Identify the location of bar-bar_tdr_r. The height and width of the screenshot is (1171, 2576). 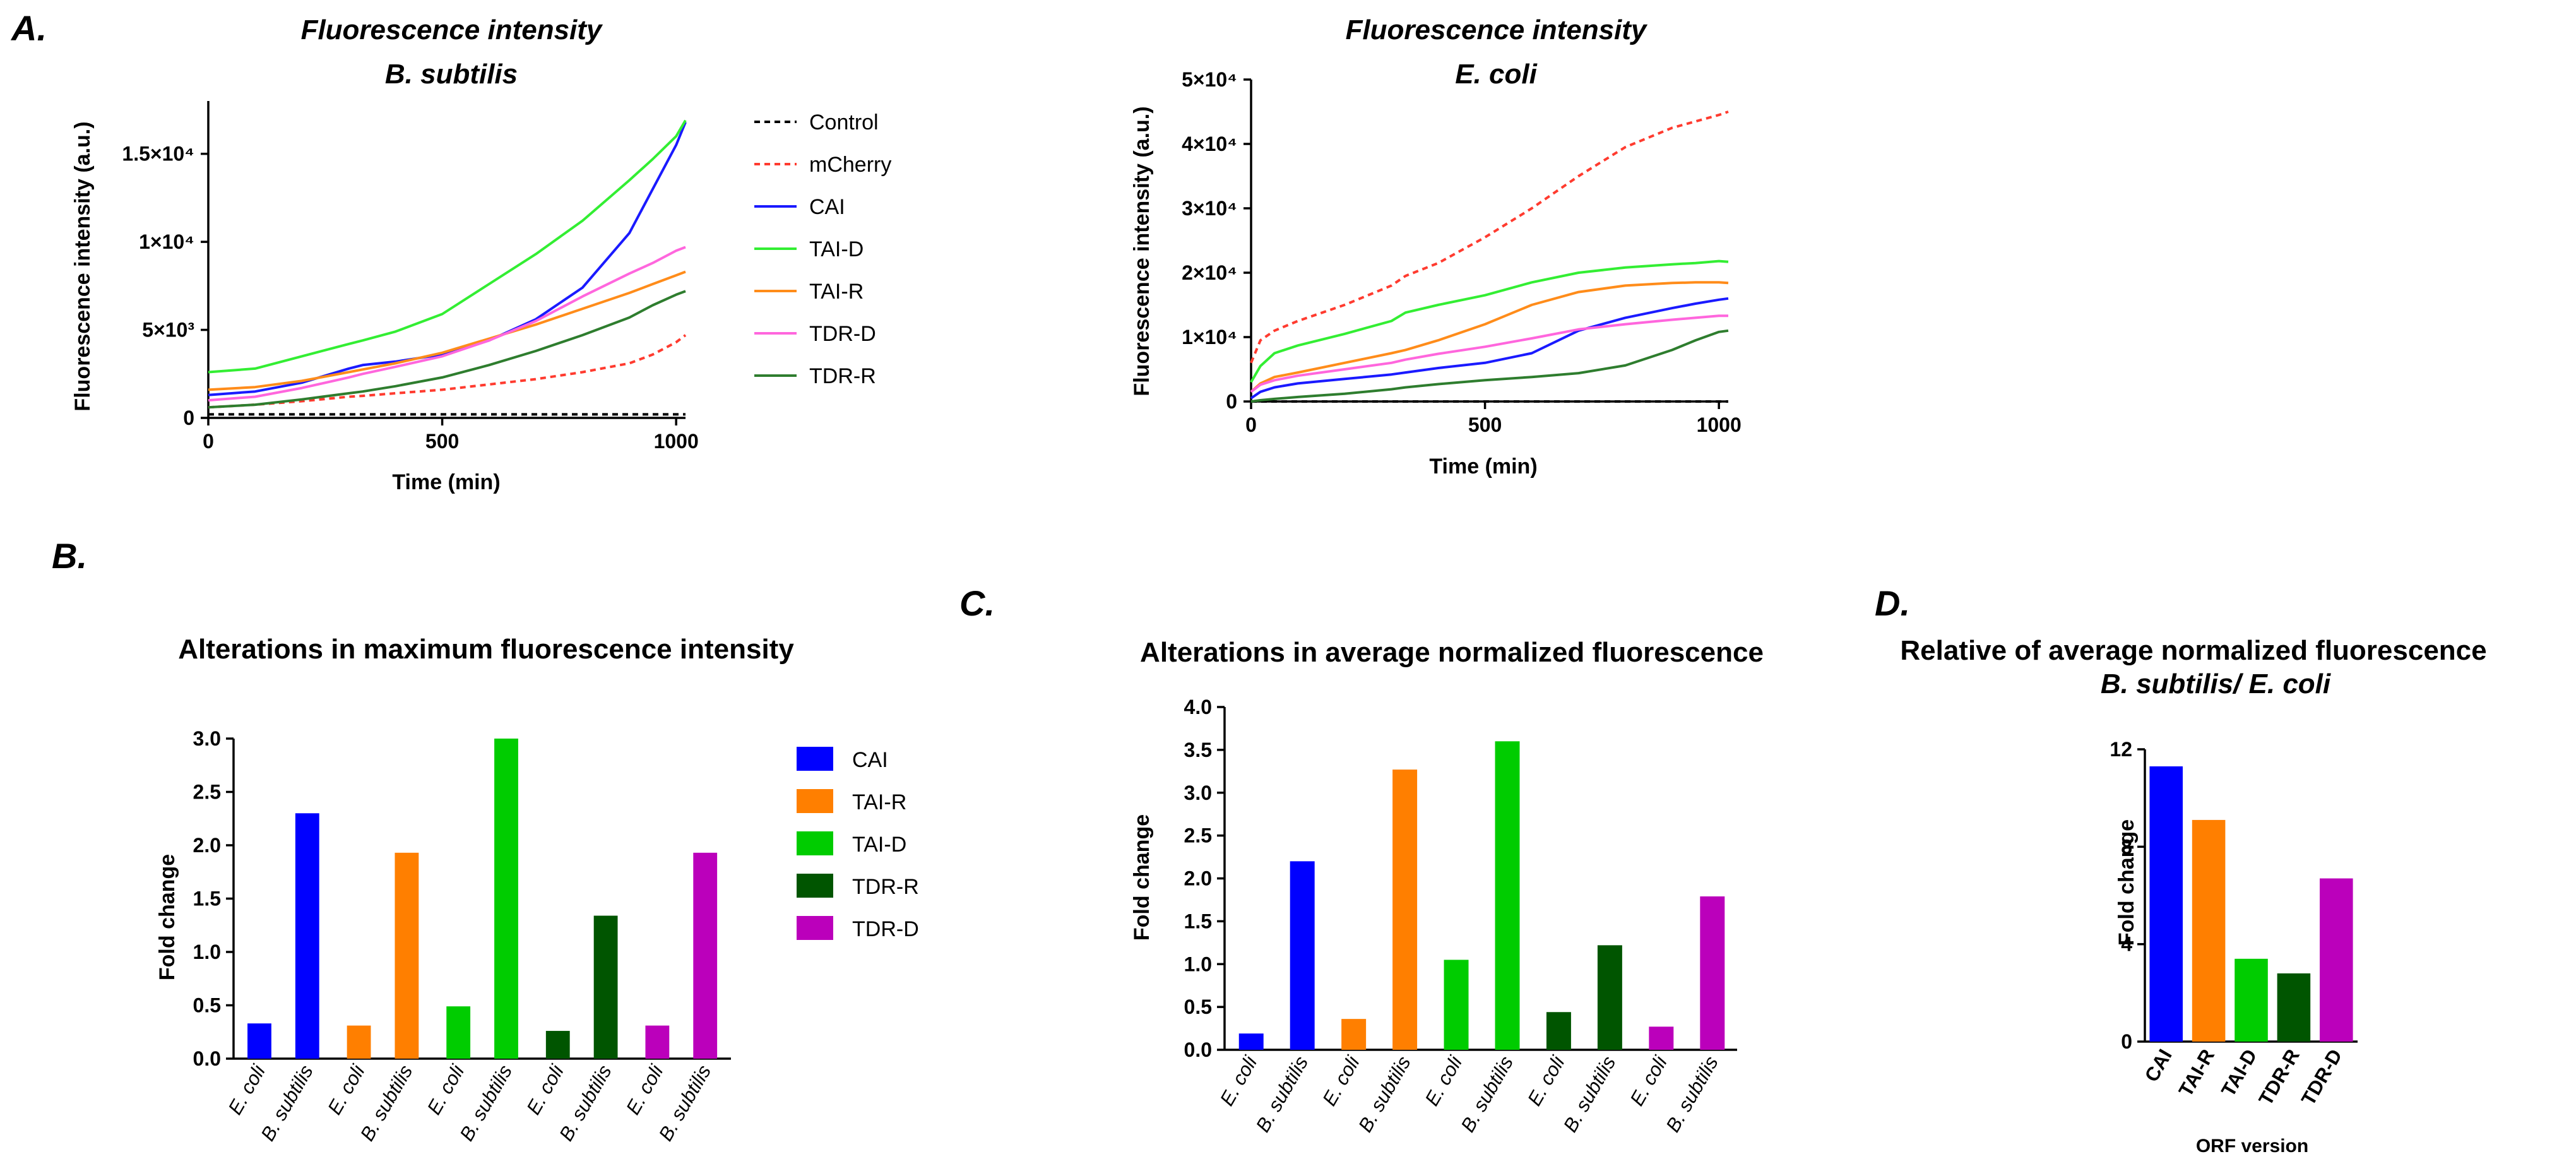
(2294, 1007).